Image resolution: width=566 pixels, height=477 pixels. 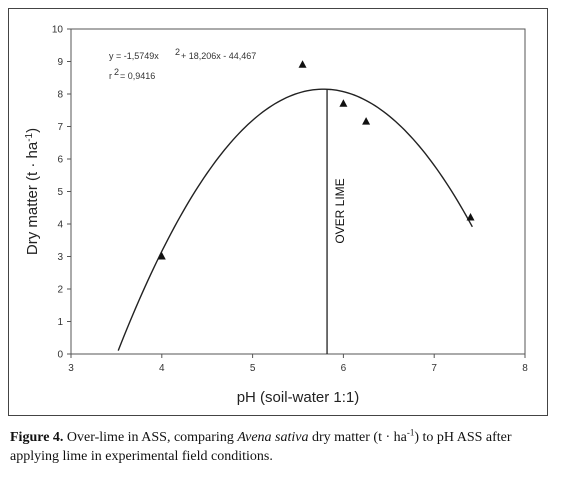 I want to click on y-tick-label: 7, so click(x=60, y=127).